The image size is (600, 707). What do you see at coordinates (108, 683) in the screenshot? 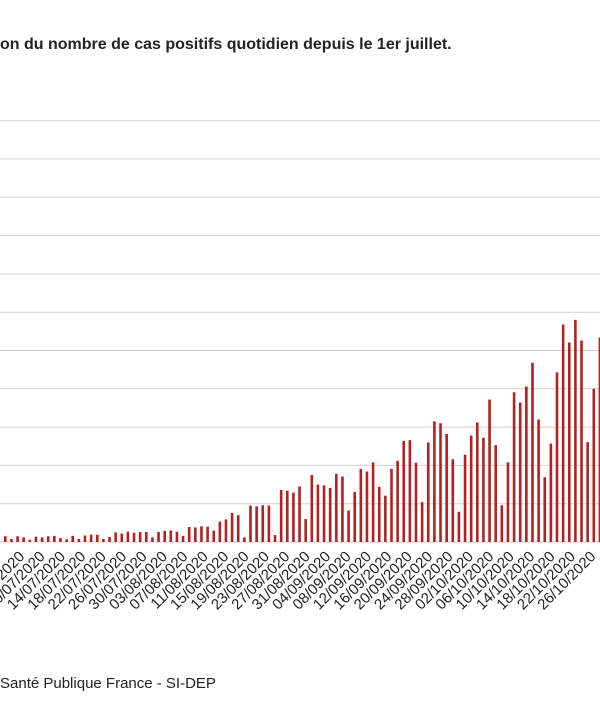
I see `source-note: Santé Publique France - SI-DEP` at bounding box center [108, 683].